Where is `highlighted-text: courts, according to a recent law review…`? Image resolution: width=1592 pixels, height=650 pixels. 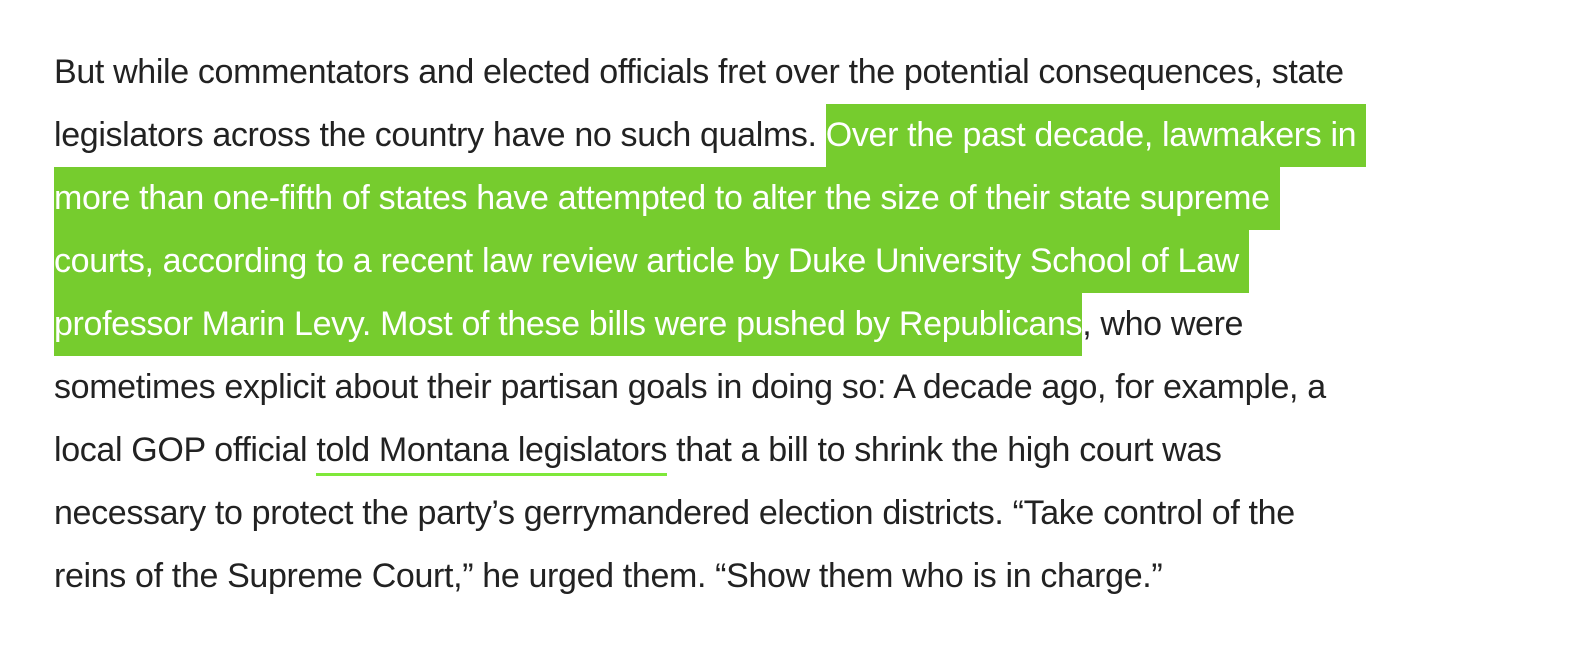 highlighted-text: courts, according to a recent law review… is located at coordinates (651, 261).